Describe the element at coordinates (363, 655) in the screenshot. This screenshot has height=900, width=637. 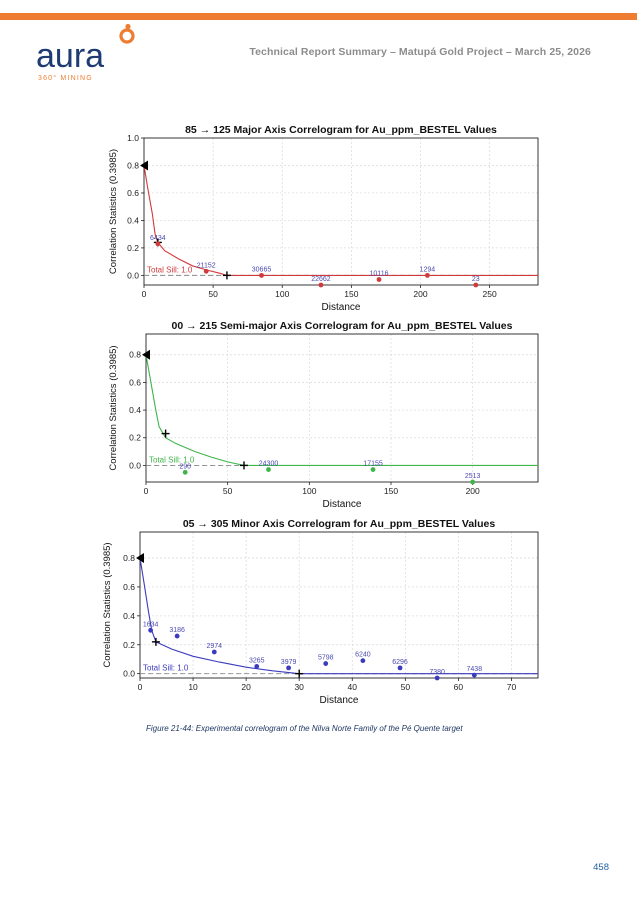
I see `data-point-label: 6240` at that location.